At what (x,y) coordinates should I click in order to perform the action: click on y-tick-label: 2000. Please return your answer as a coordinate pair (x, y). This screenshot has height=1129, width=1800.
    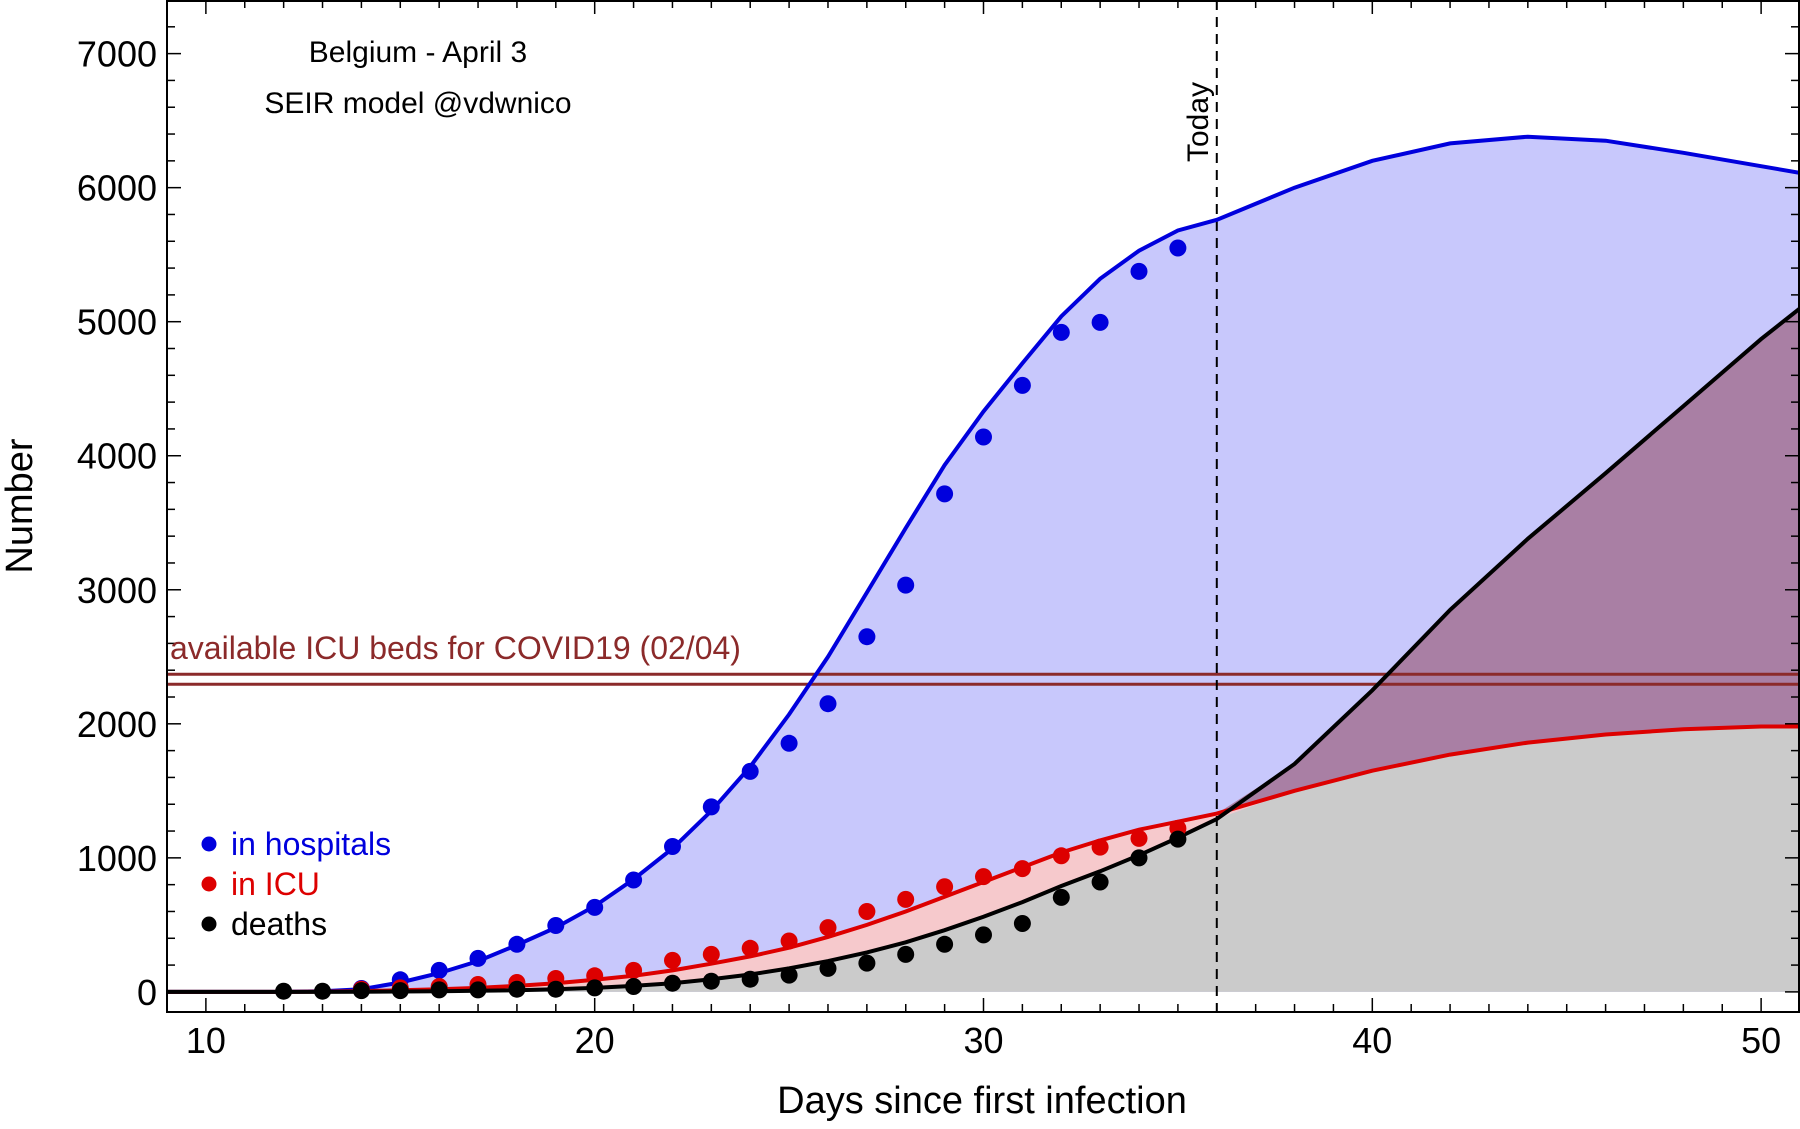
    Looking at the image, I should click on (117, 724).